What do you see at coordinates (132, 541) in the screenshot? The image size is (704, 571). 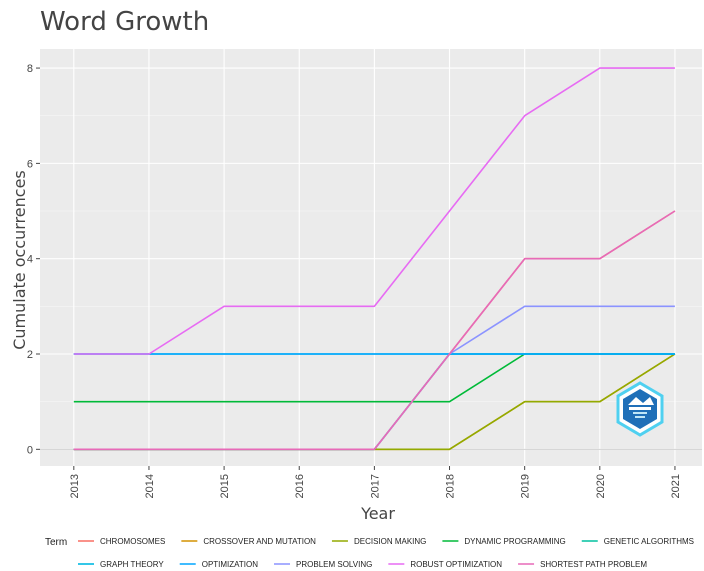 I see `legend-label-chromosomes: CHROMOSOMES` at bounding box center [132, 541].